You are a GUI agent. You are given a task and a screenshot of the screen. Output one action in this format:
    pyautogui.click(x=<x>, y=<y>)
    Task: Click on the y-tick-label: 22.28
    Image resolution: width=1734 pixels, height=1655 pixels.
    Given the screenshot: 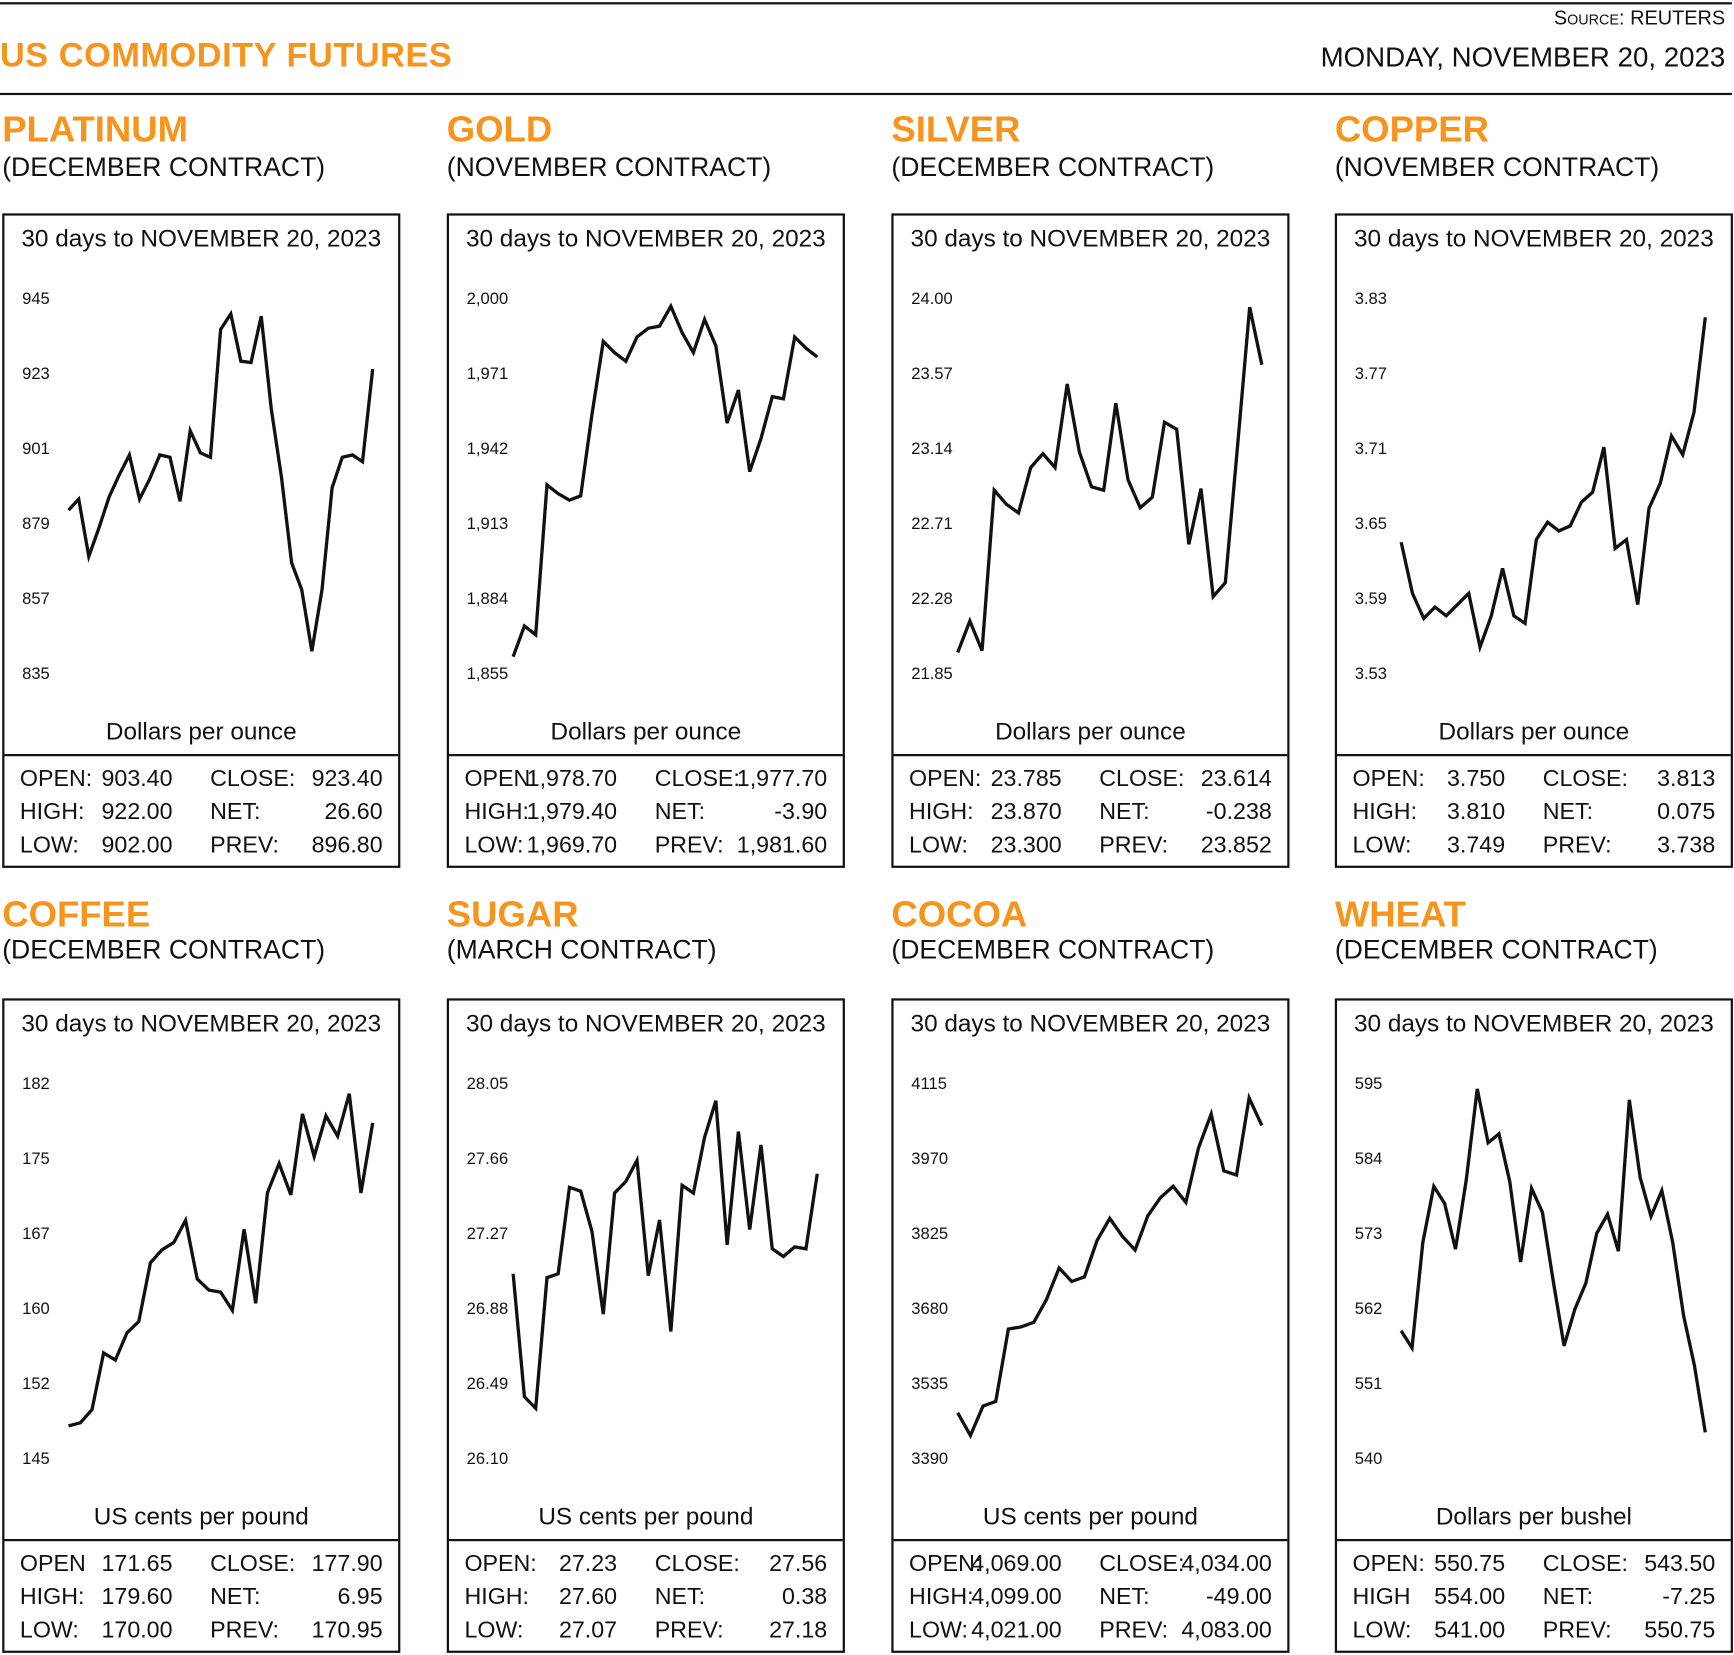 What is the action you would take?
    pyautogui.click(x=932, y=598)
    